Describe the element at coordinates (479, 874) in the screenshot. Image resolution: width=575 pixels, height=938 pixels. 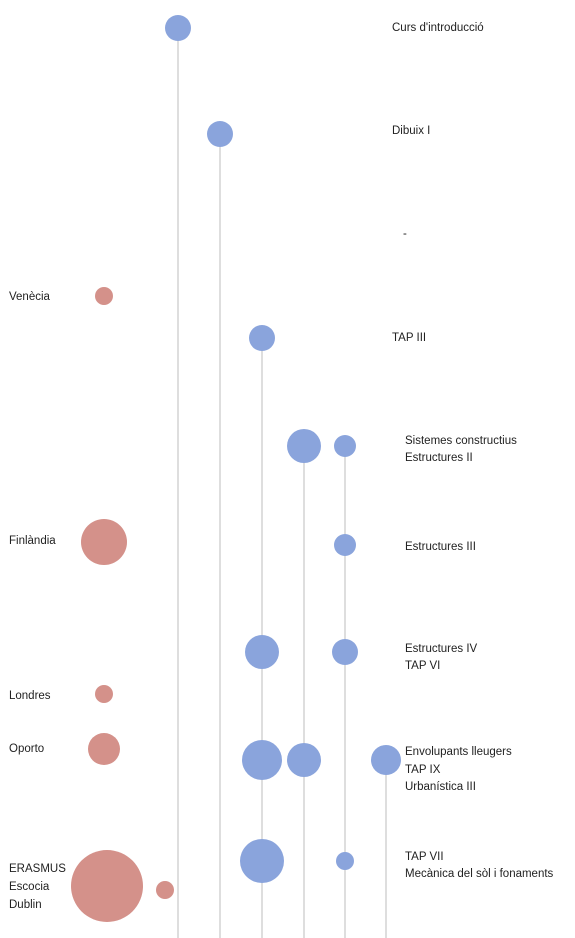
I see `subject-label: Mecànica del sòl i fonaments` at that location.